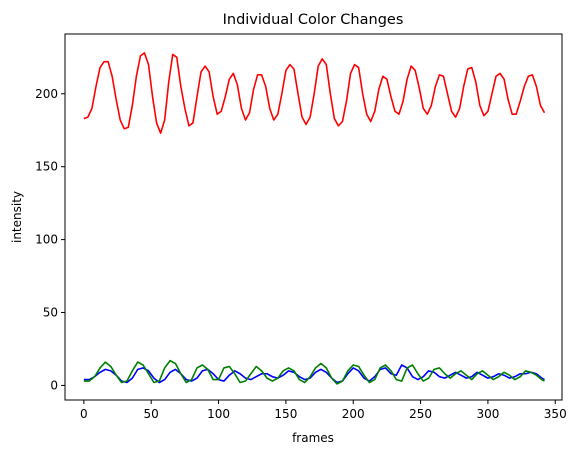  What do you see at coordinates (555, 414) in the screenshot?
I see `x-tick-label: 350` at bounding box center [555, 414].